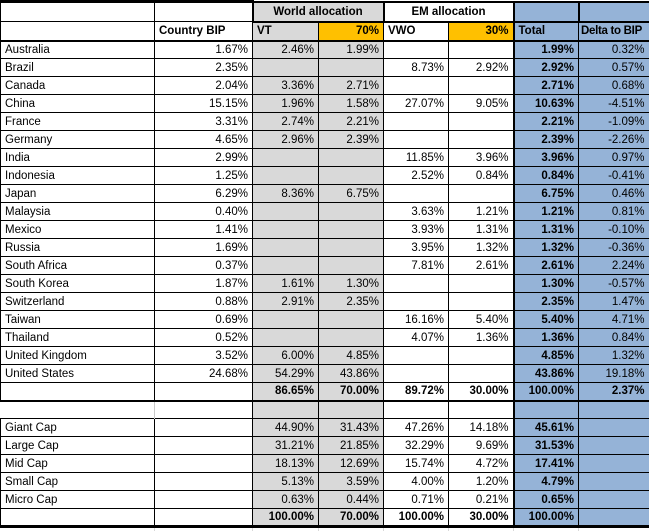  I want to click on cell-delta-total: 2.37%, so click(613, 392).